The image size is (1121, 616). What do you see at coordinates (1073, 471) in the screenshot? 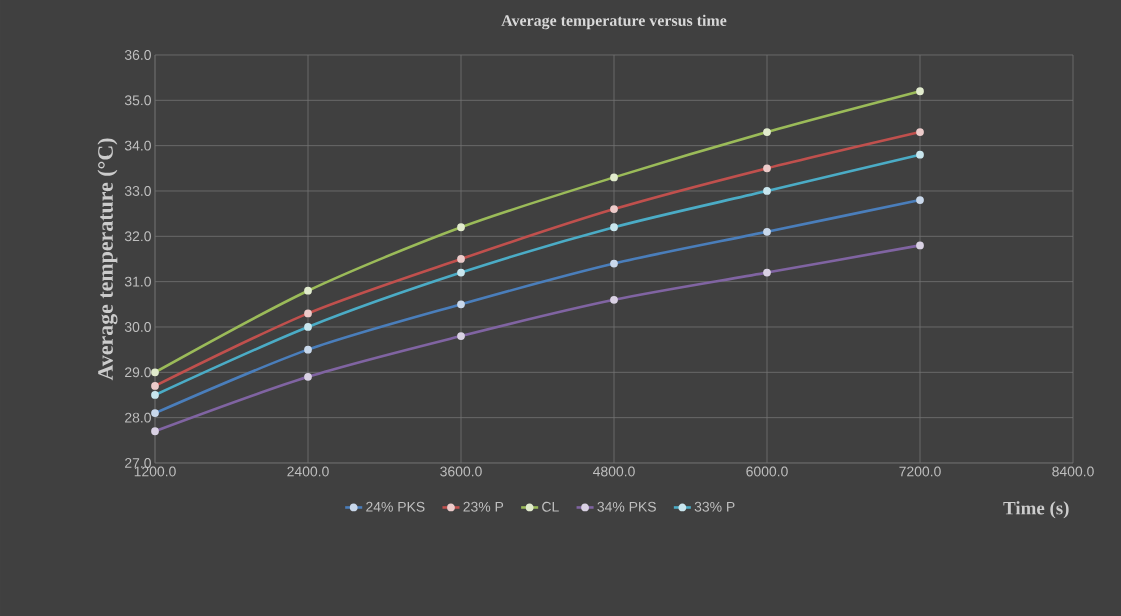
I see `x-tick-label: 8400.0` at bounding box center [1073, 471].